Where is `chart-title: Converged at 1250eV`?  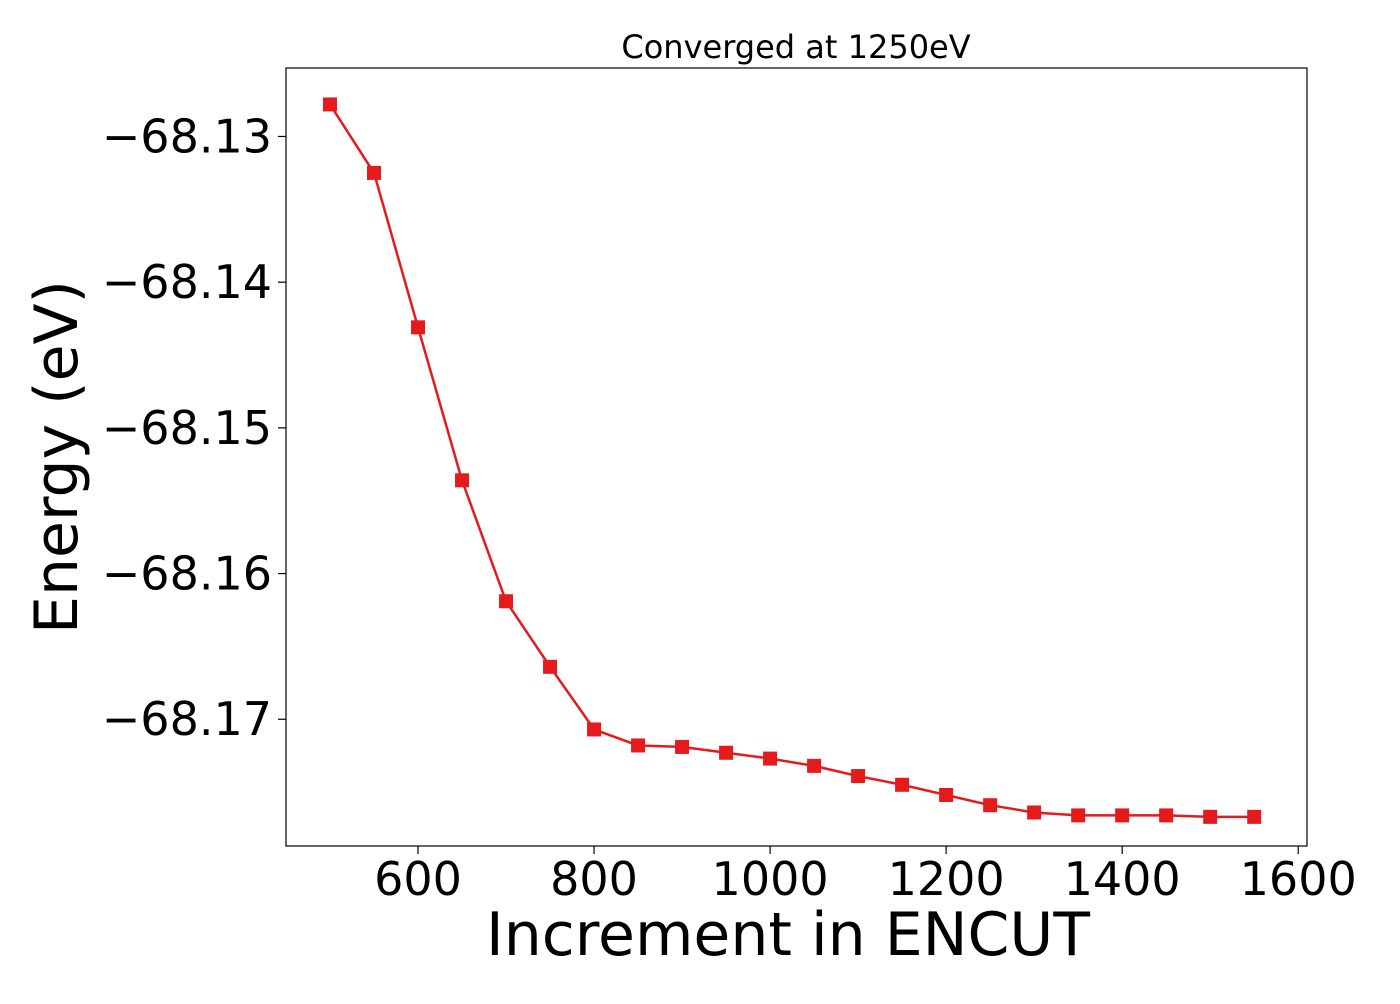
chart-title: Converged at 1250eV is located at coordinates (795, 47).